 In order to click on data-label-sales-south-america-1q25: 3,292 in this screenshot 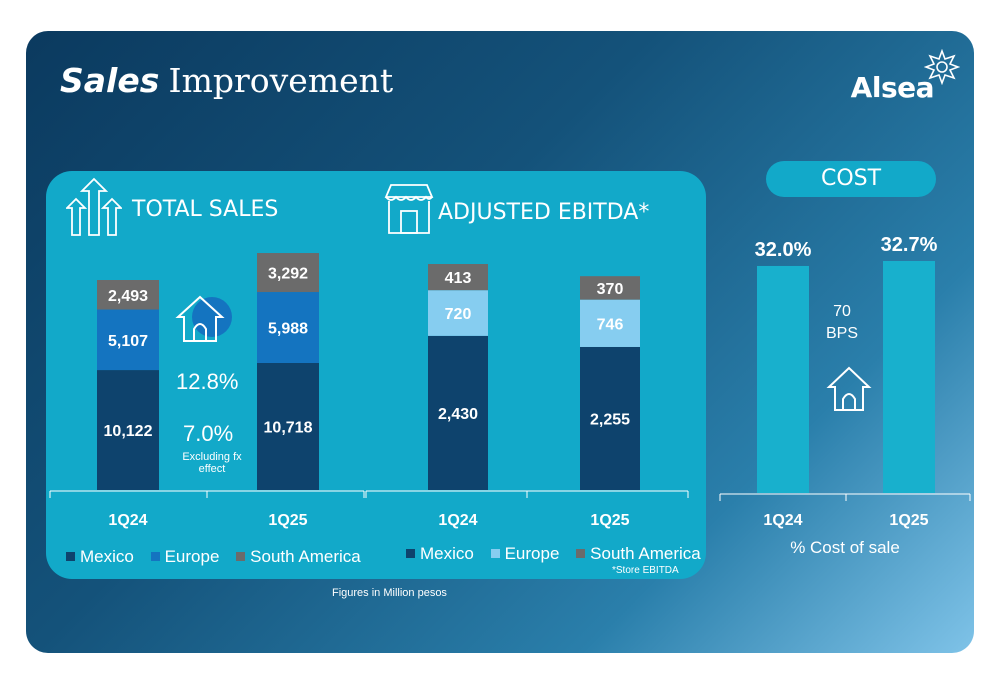, I will do `click(288, 274)`.